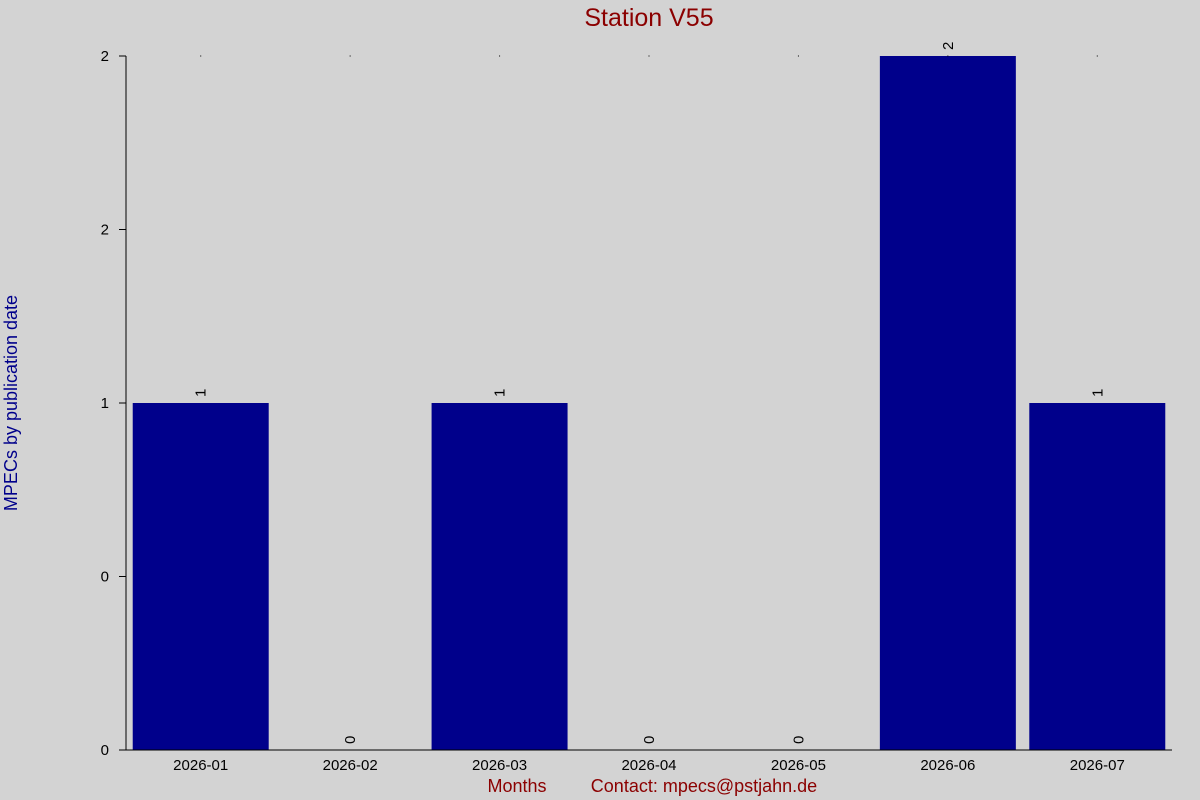  Describe the element at coordinates (649, 740) in the screenshot. I see `data-label-2026-04: 0` at that location.